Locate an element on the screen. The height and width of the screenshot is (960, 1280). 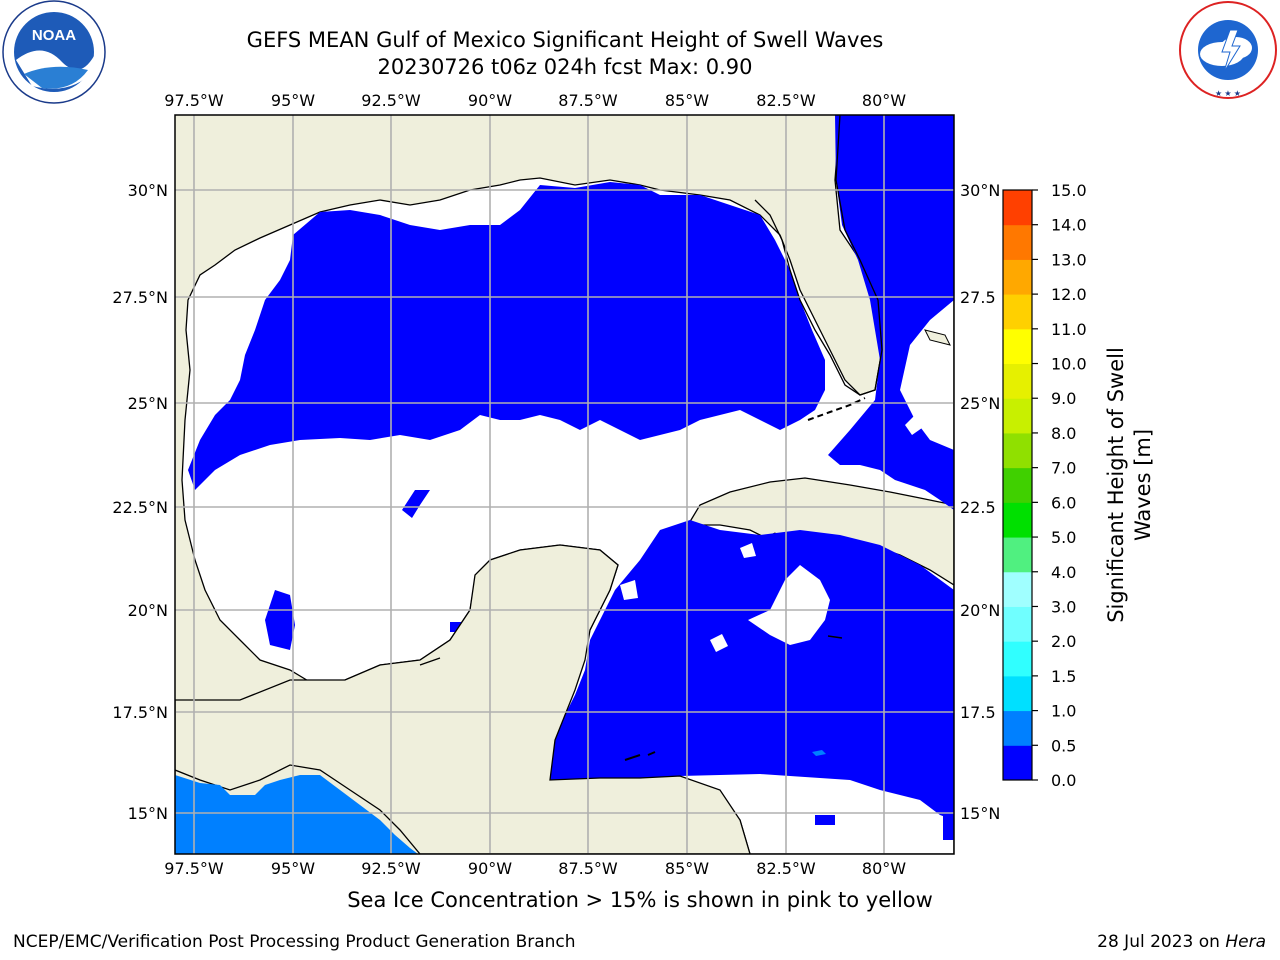
lon-label-top: 80°W is located at coordinates (884, 100).